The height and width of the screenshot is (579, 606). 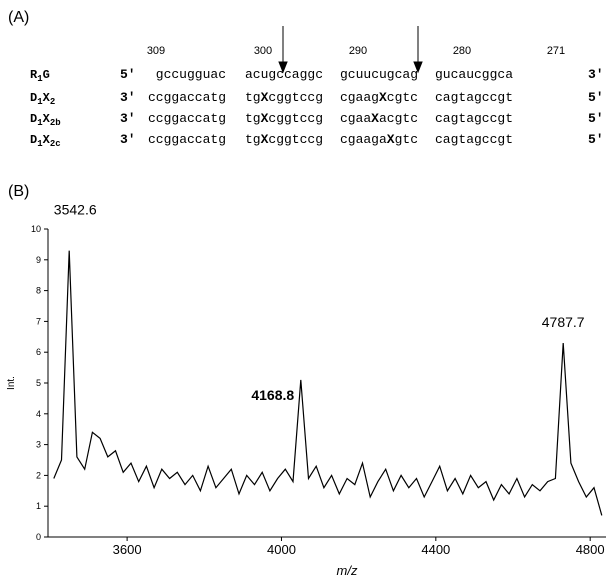 I want to click on strand-name: D1X2c, so click(x=45, y=141).